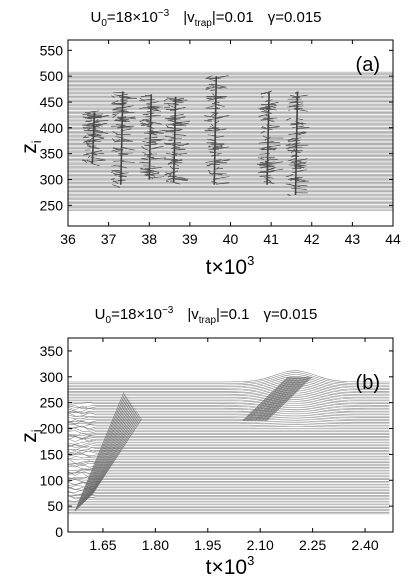  What do you see at coordinates (52, 180) in the screenshot?
I see `y-tick-label: 300` at bounding box center [52, 180].